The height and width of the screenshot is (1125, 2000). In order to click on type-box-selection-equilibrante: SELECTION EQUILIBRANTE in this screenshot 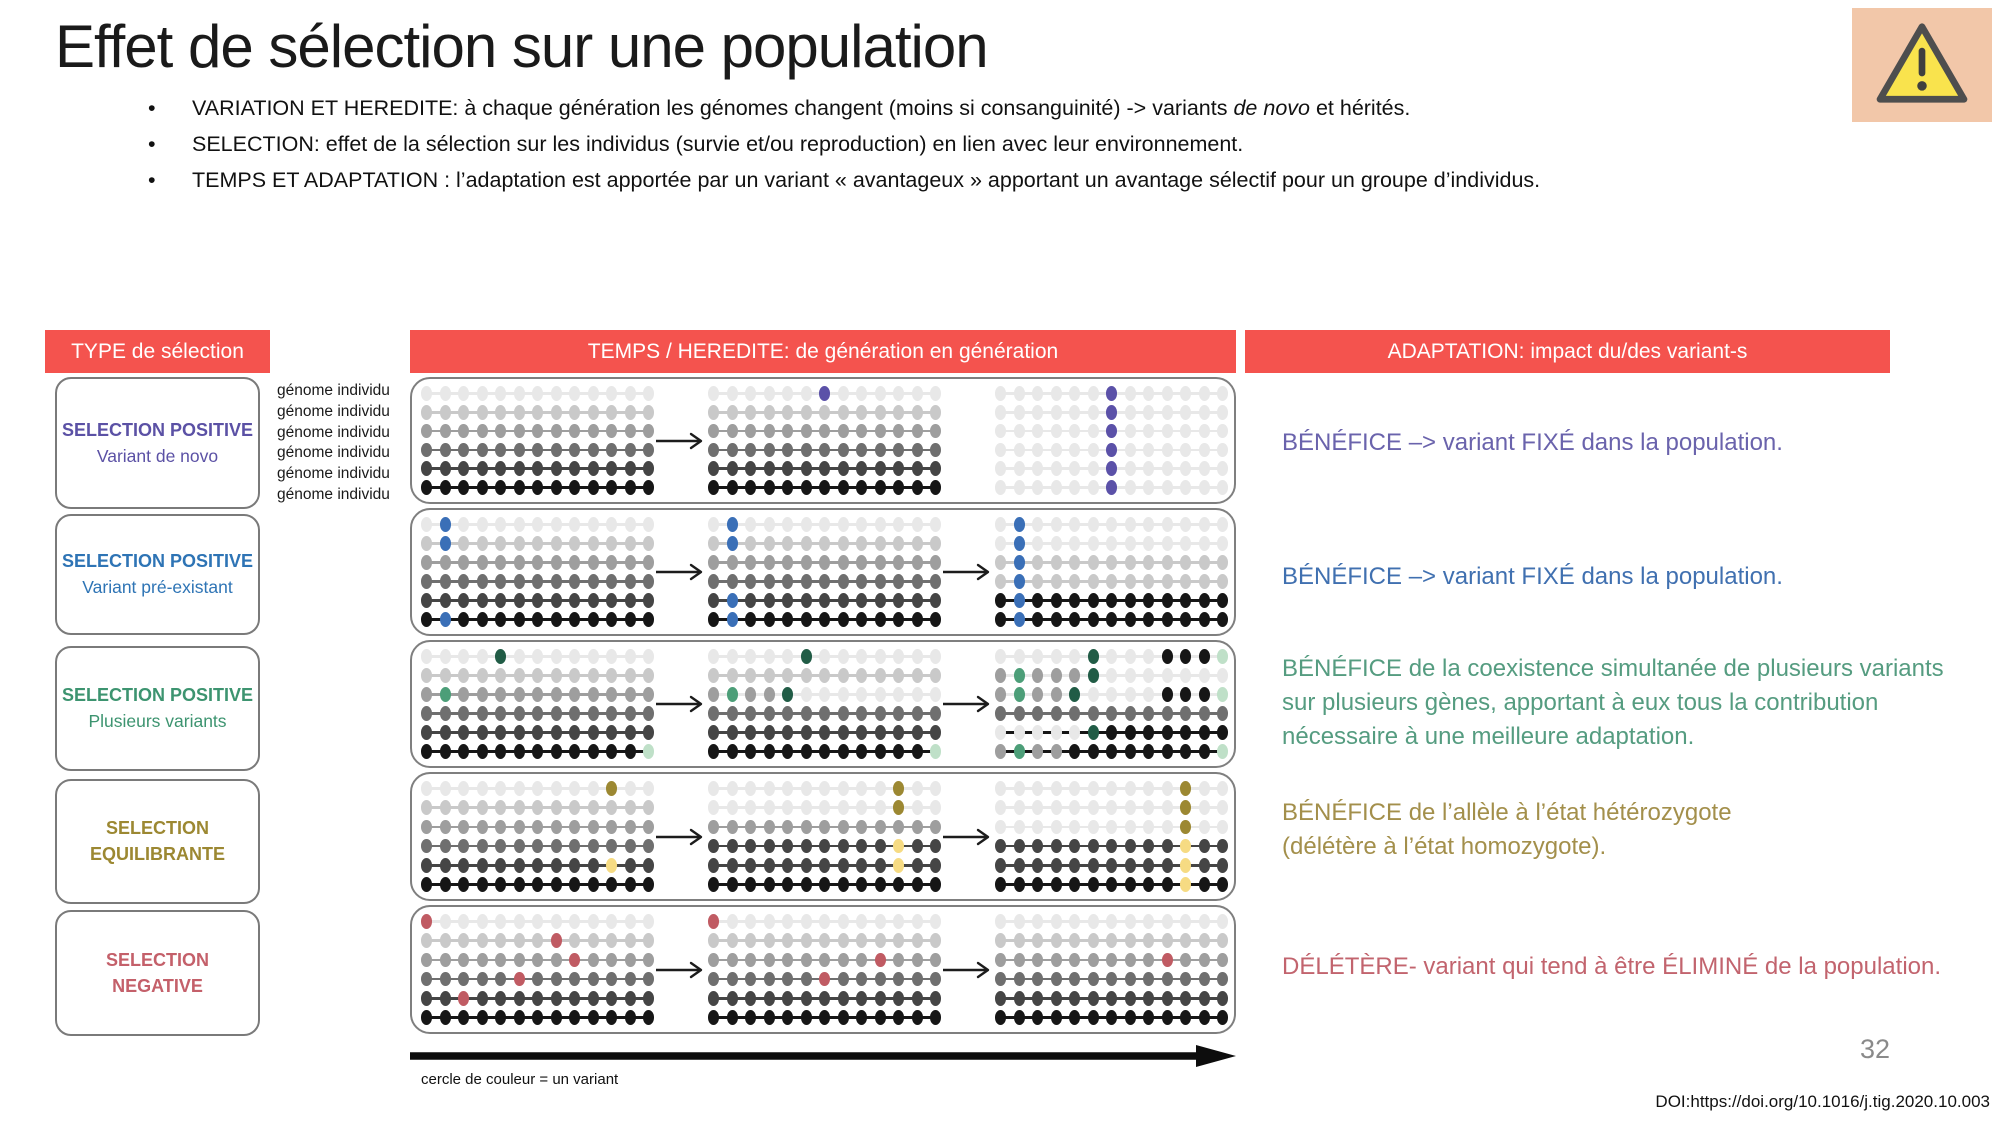, I will do `click(157, 841)`.